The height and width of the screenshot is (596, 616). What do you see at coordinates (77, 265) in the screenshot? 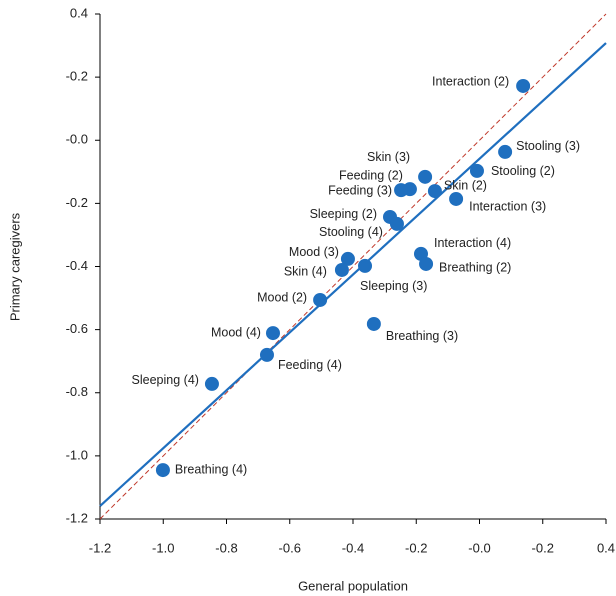
I see `y-tick-label: -0.4` at bounding box center [77, 265].